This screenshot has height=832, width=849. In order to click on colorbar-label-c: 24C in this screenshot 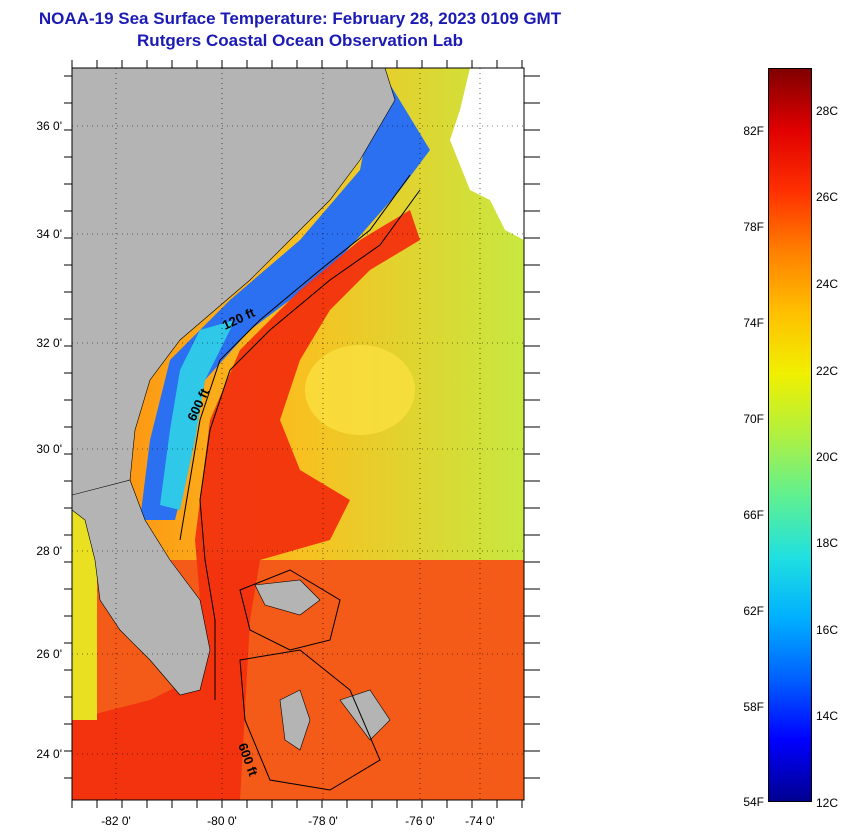, I will do `click(827, 284)`.